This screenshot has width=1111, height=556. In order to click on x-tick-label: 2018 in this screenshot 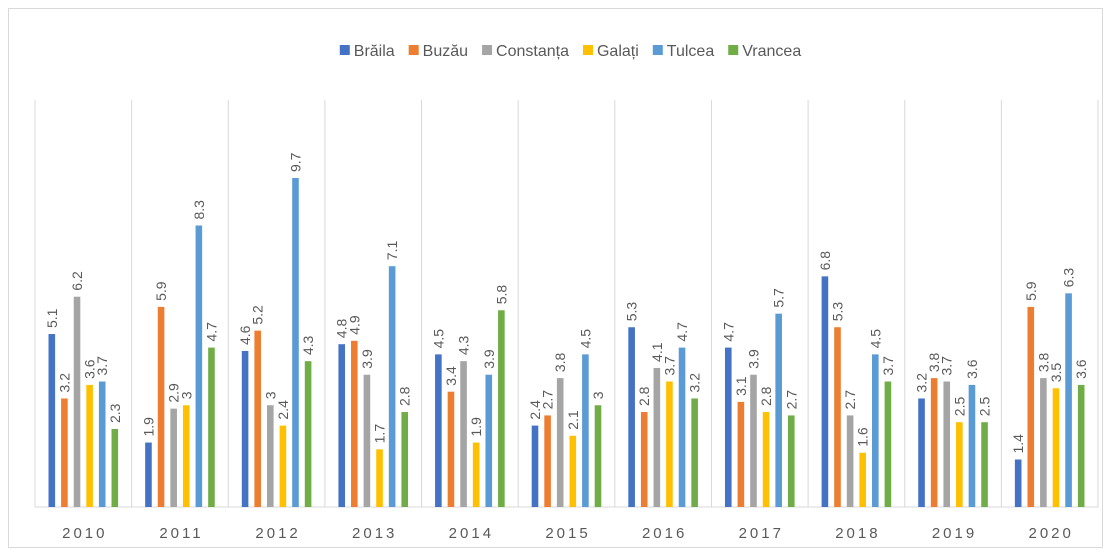, I will do `click(857, 533)`.